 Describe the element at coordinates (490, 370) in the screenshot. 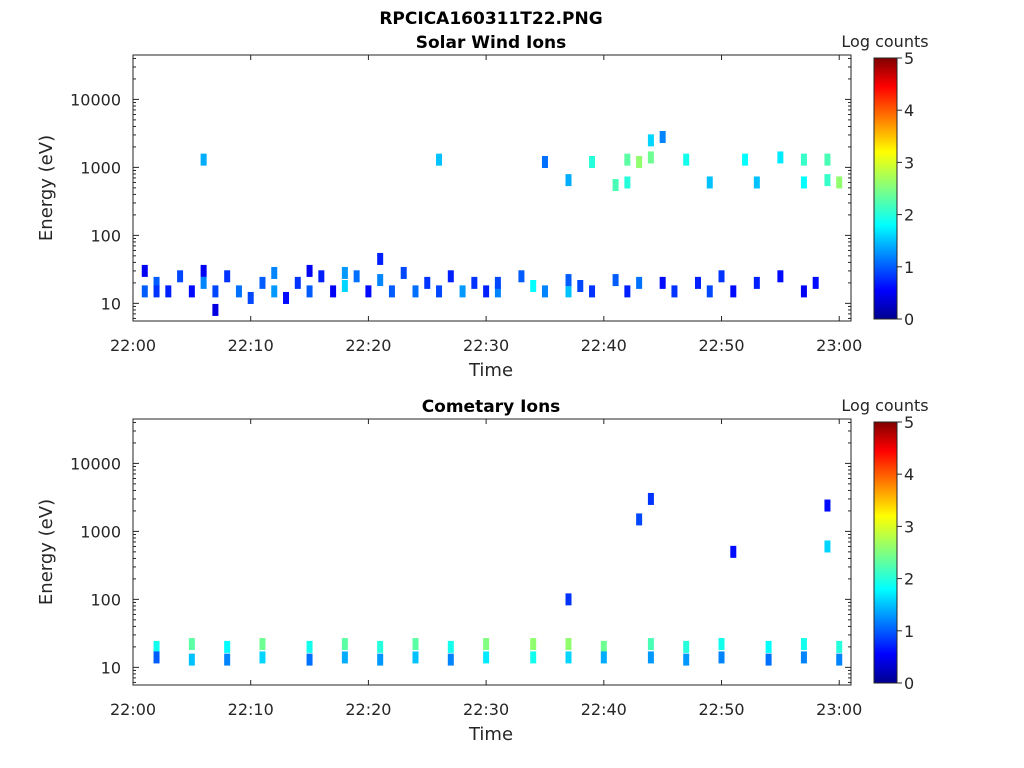

I see `x-axis-label-solar-wind: Time` at that location.